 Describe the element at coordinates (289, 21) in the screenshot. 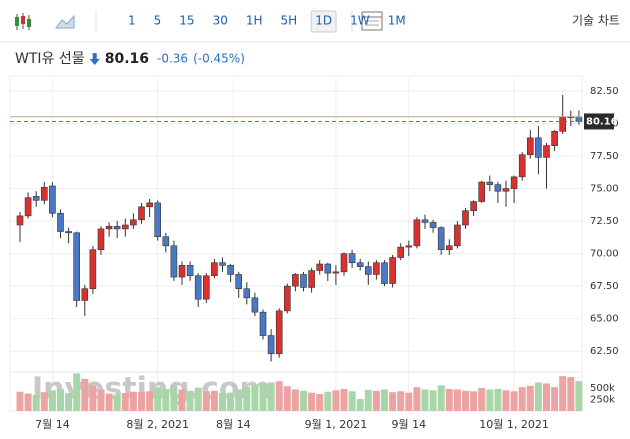

I see `interval-button: 5H` at that location.